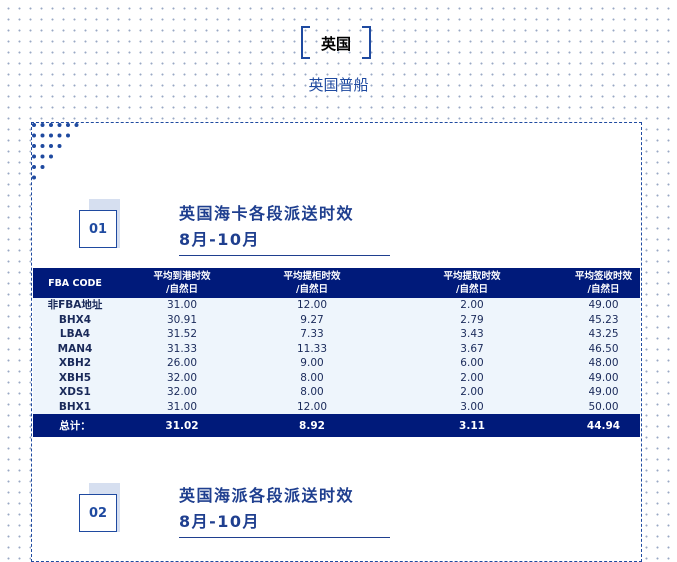 This screenshot has width=677, height=562. What do you see at coordinates (603, 334) in the screenshot?
I see `table-cell: 43.25` at bounding box center [603, 334].